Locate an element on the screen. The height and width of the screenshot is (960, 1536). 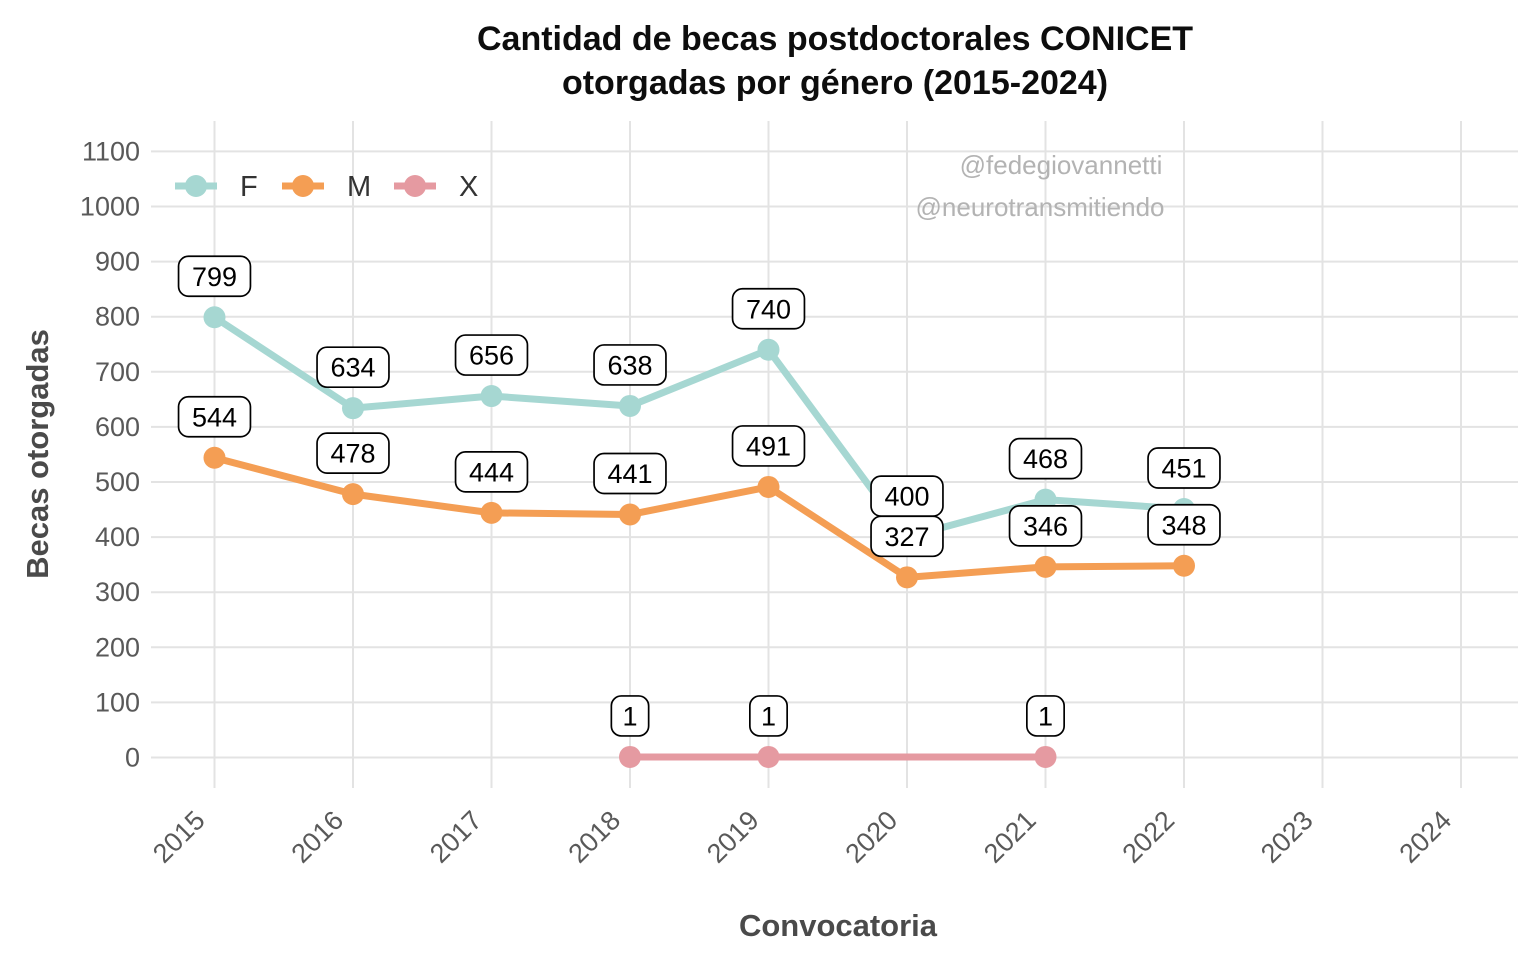
chart-title-line1: Cantidad de becas postdoctorales CONICET is located at coordinates (835, 39).